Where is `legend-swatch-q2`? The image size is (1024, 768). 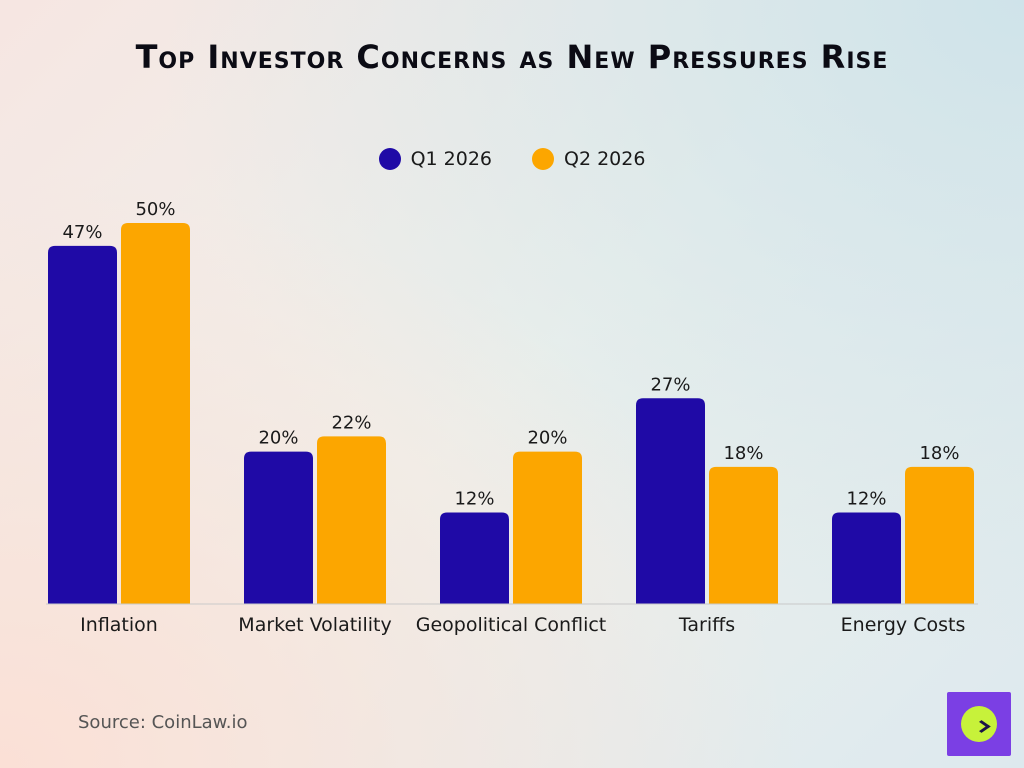 legend-swatch-q2 is located at coordinates (543, 159).